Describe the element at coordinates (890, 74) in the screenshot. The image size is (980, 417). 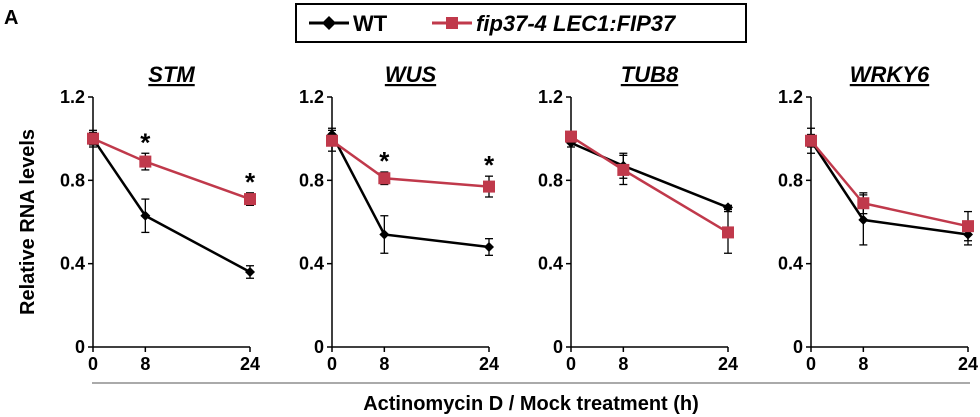
I see `chart-title: WRKY6` at that location.